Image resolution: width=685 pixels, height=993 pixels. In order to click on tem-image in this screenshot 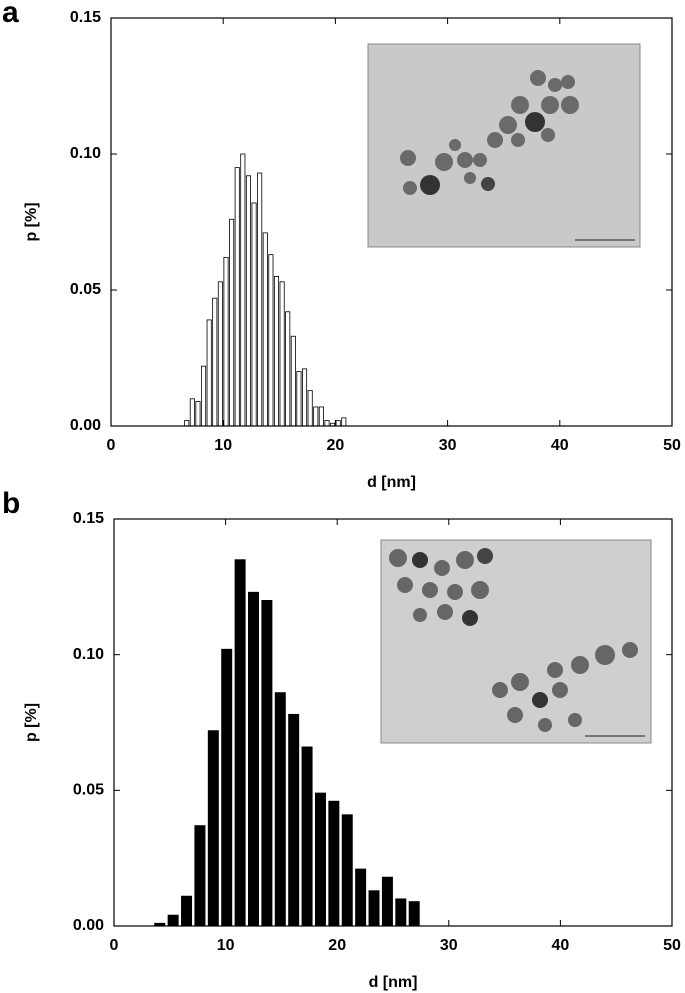, I will do `click(504, 145)`.